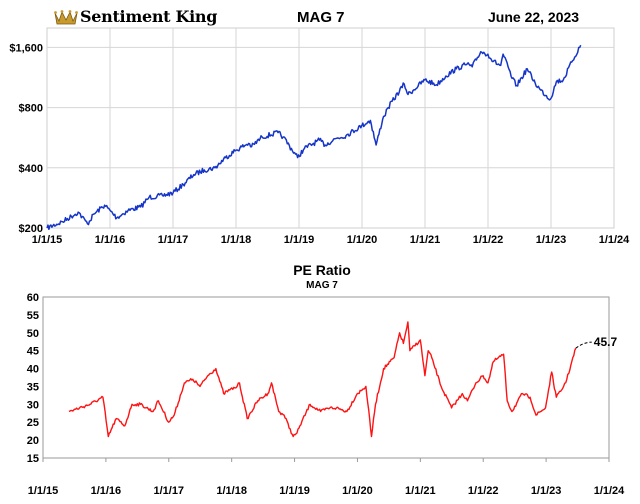  Describe the element at coordinates (420, 491) in the screenshot. I see `pe-x-tick-label: 1/1/21` at that location.